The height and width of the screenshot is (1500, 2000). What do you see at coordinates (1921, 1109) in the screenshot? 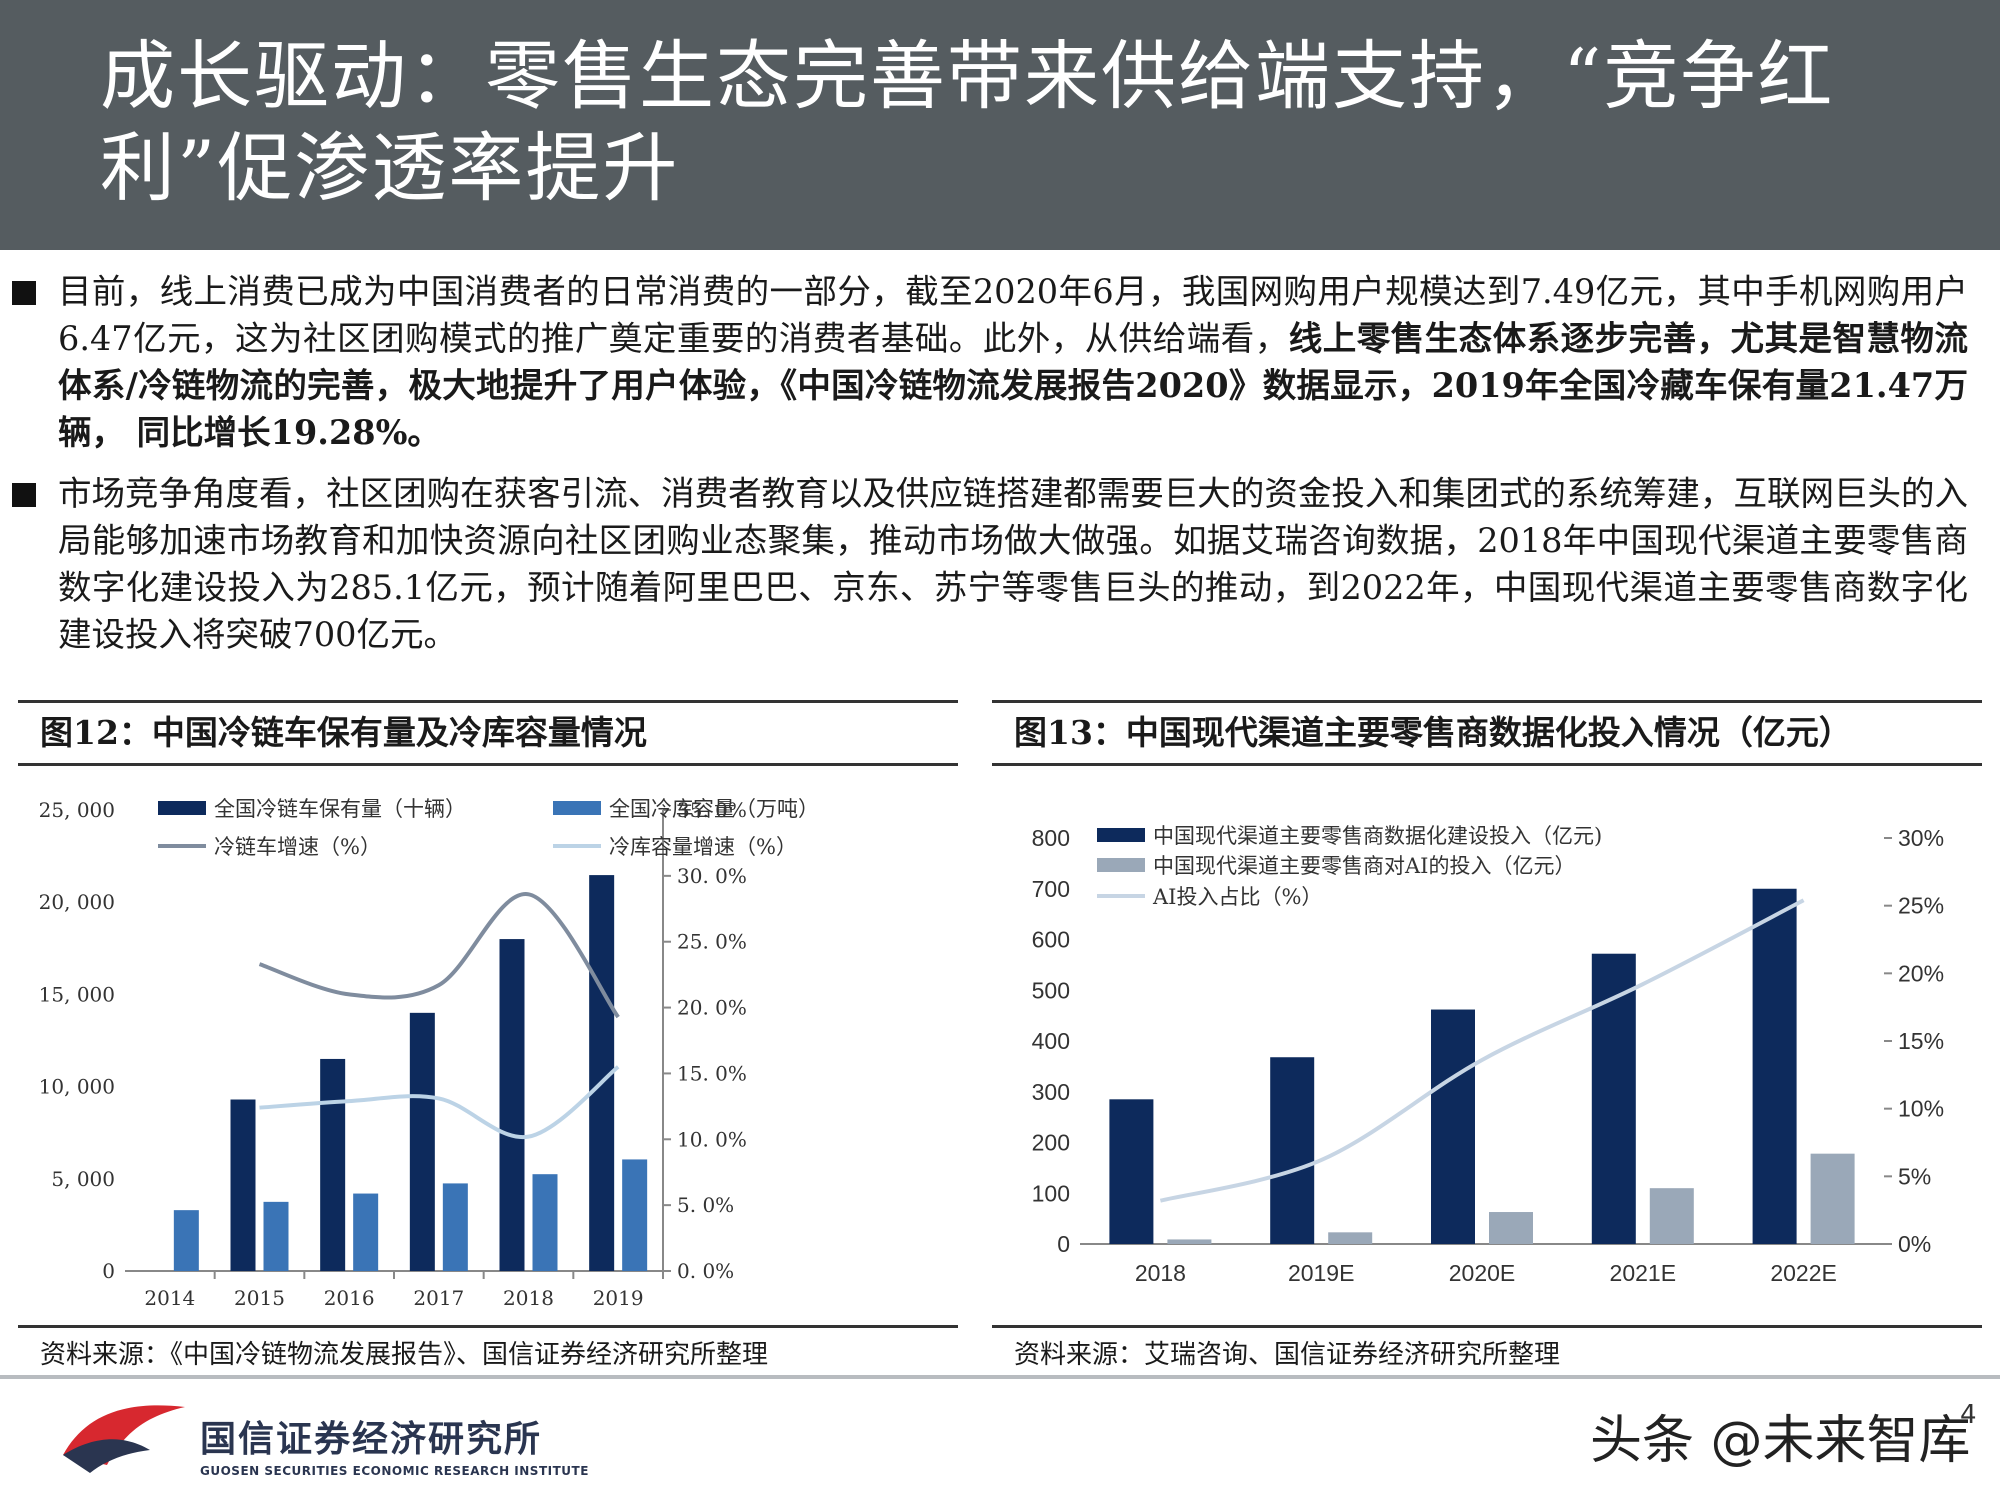
I see `y2-tick-label: 10%` at bounding box center [1921, 1109].